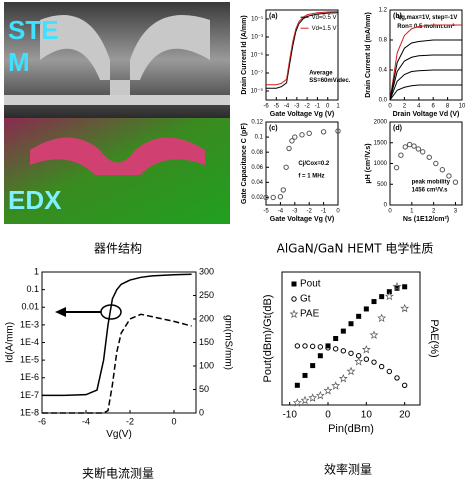 Image resolution: width=473 pixels, height=491 pixels. What do you see at coordinates (35, 200) in the screenshot?
I see `edx-label: EDX` at bounding box center [35, 200].